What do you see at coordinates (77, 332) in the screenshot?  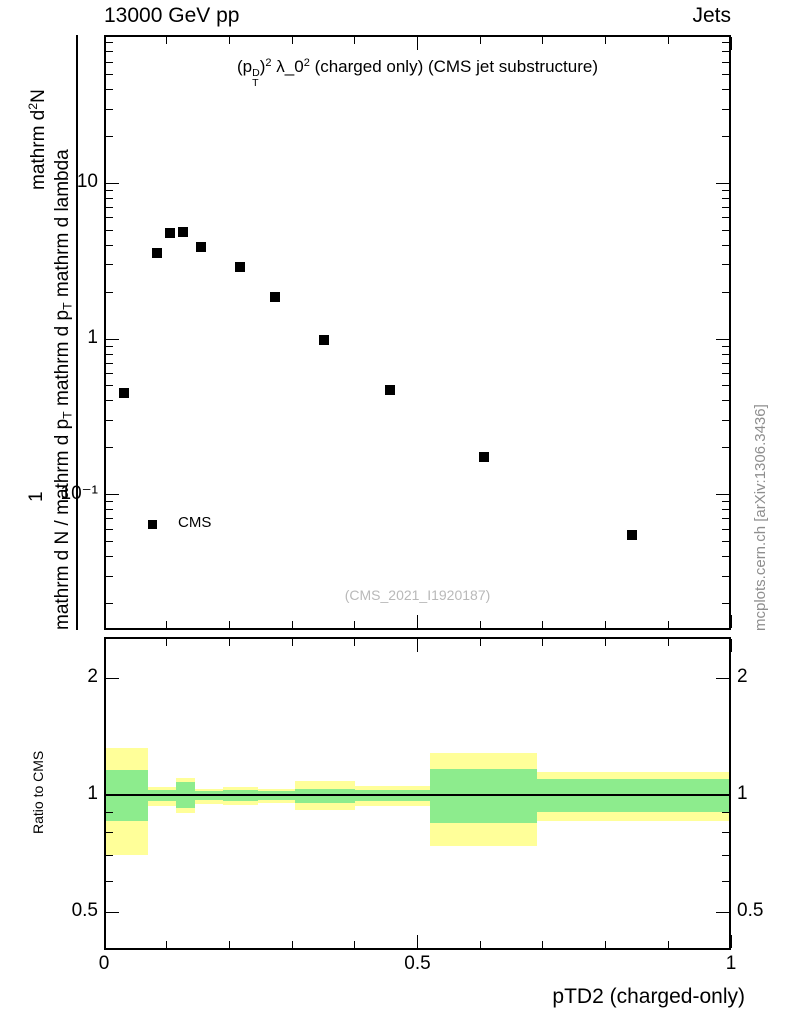 I see `yaxis-title-fraction-bar` at bounding box center [77, 332].